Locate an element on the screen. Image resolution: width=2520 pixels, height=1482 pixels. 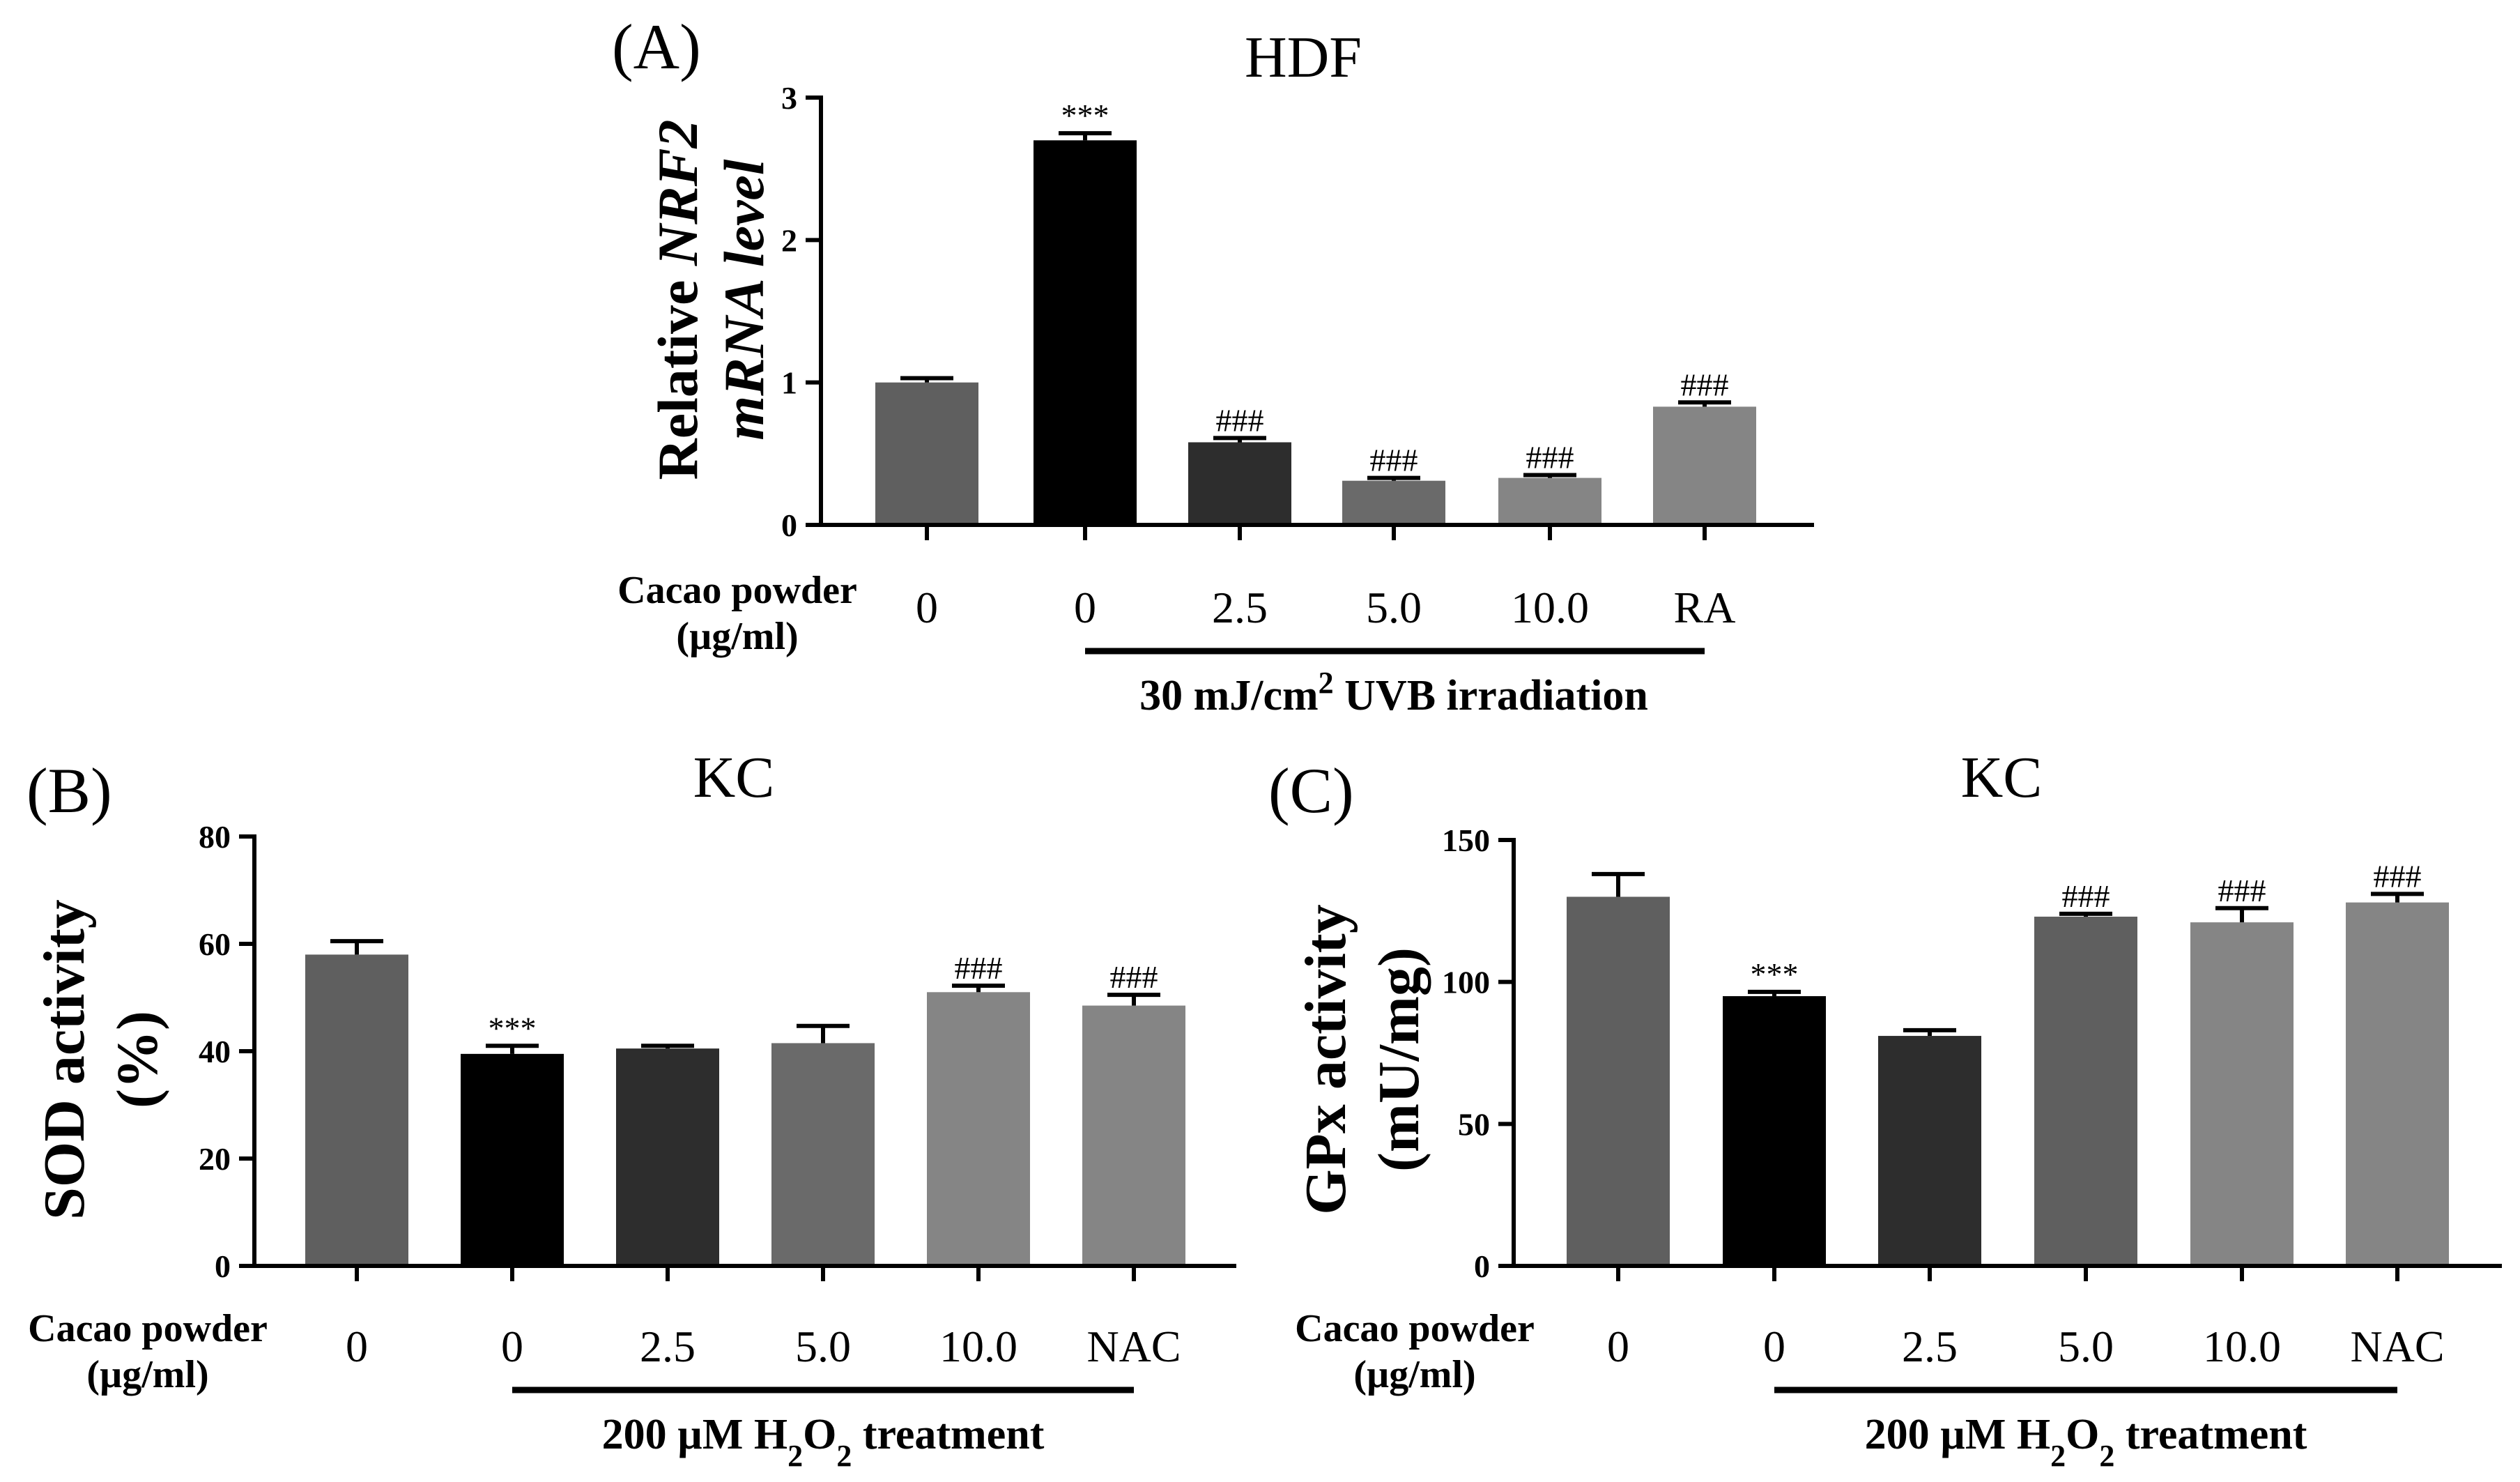
panel-c-significance-5: ### is located at coordinates (2398, 876).